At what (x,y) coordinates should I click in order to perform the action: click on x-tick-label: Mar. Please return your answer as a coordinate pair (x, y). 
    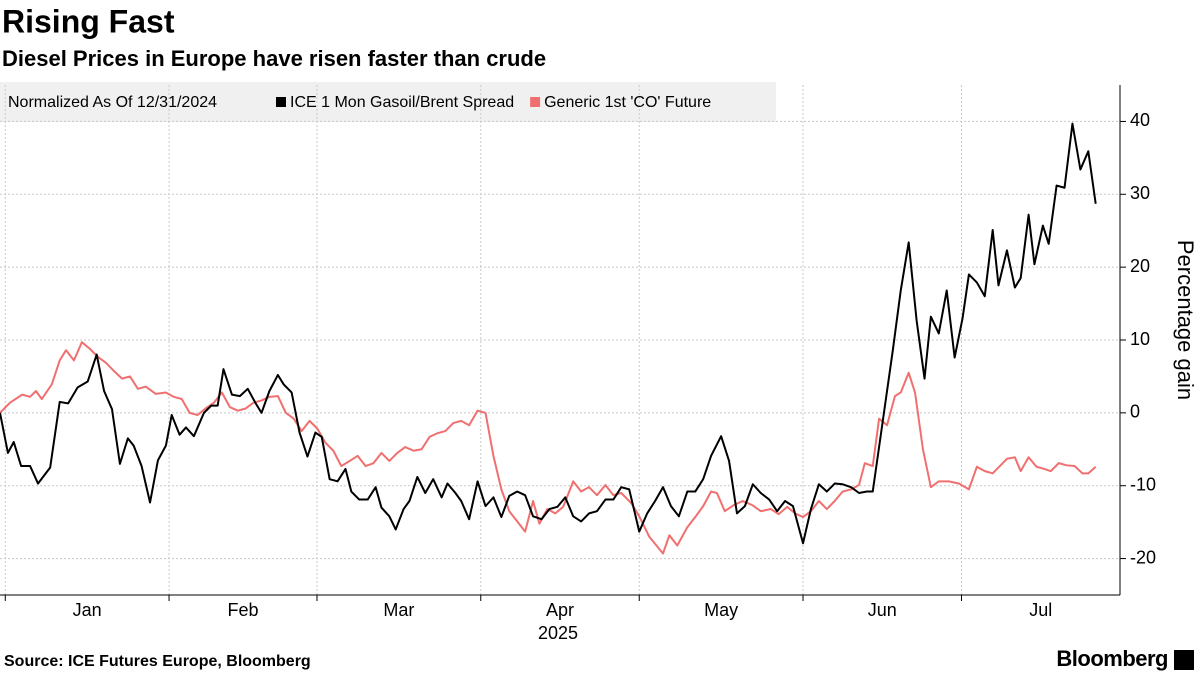
    Looking at the image, I should click on (398, 610).